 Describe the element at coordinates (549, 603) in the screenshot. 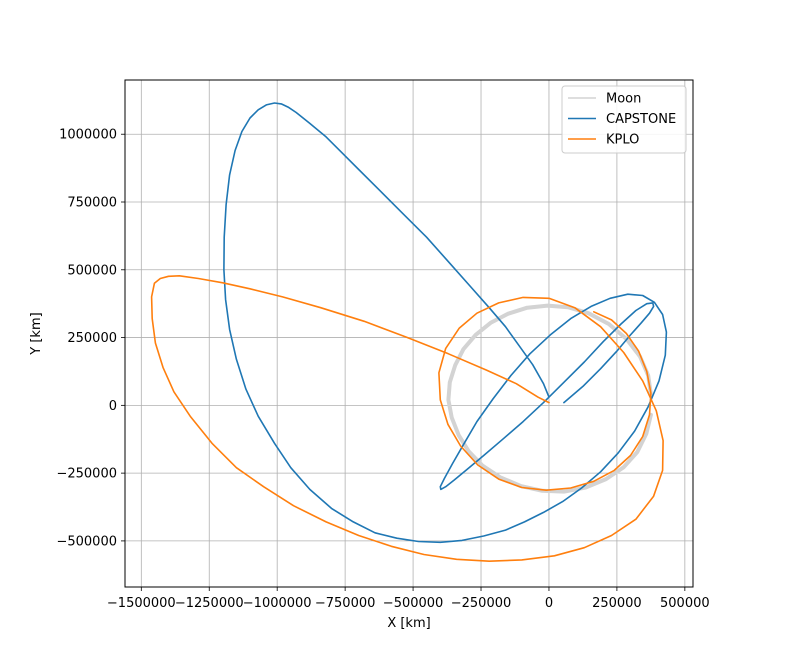

I see `x-tick-label: 0` at that location.